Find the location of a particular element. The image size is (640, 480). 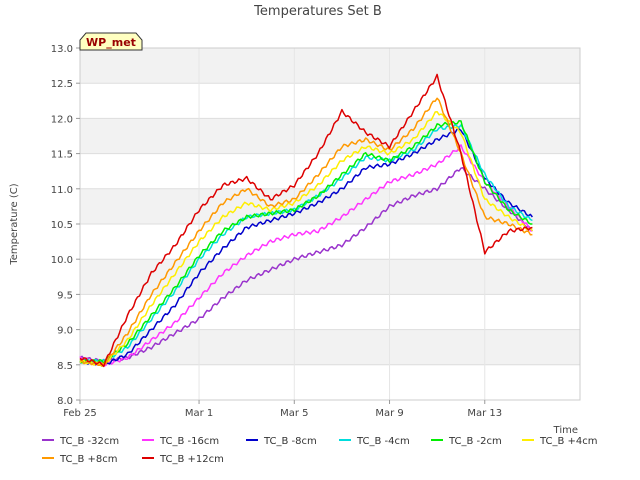

legend-item: TC_B -2cm is located at coordinates (466, 441).